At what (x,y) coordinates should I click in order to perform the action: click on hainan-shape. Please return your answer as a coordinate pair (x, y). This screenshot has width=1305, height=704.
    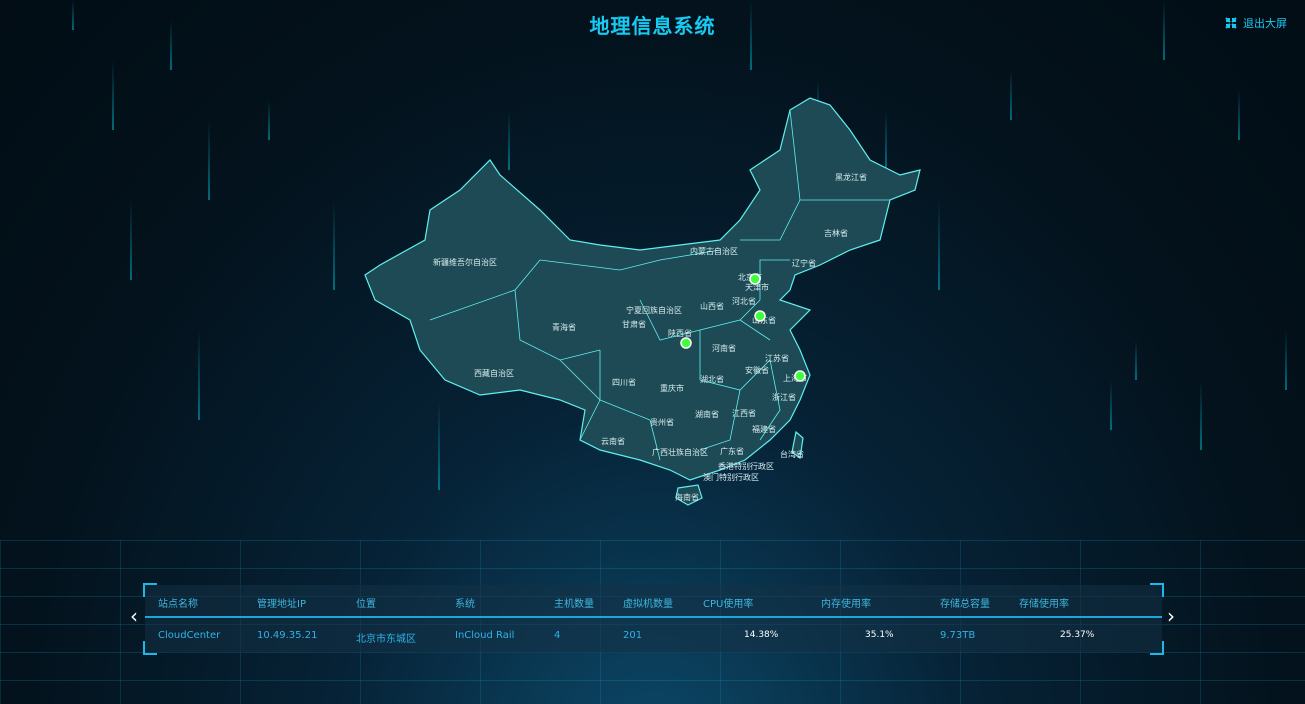
    Looking at the image, I should click on (689, 495).